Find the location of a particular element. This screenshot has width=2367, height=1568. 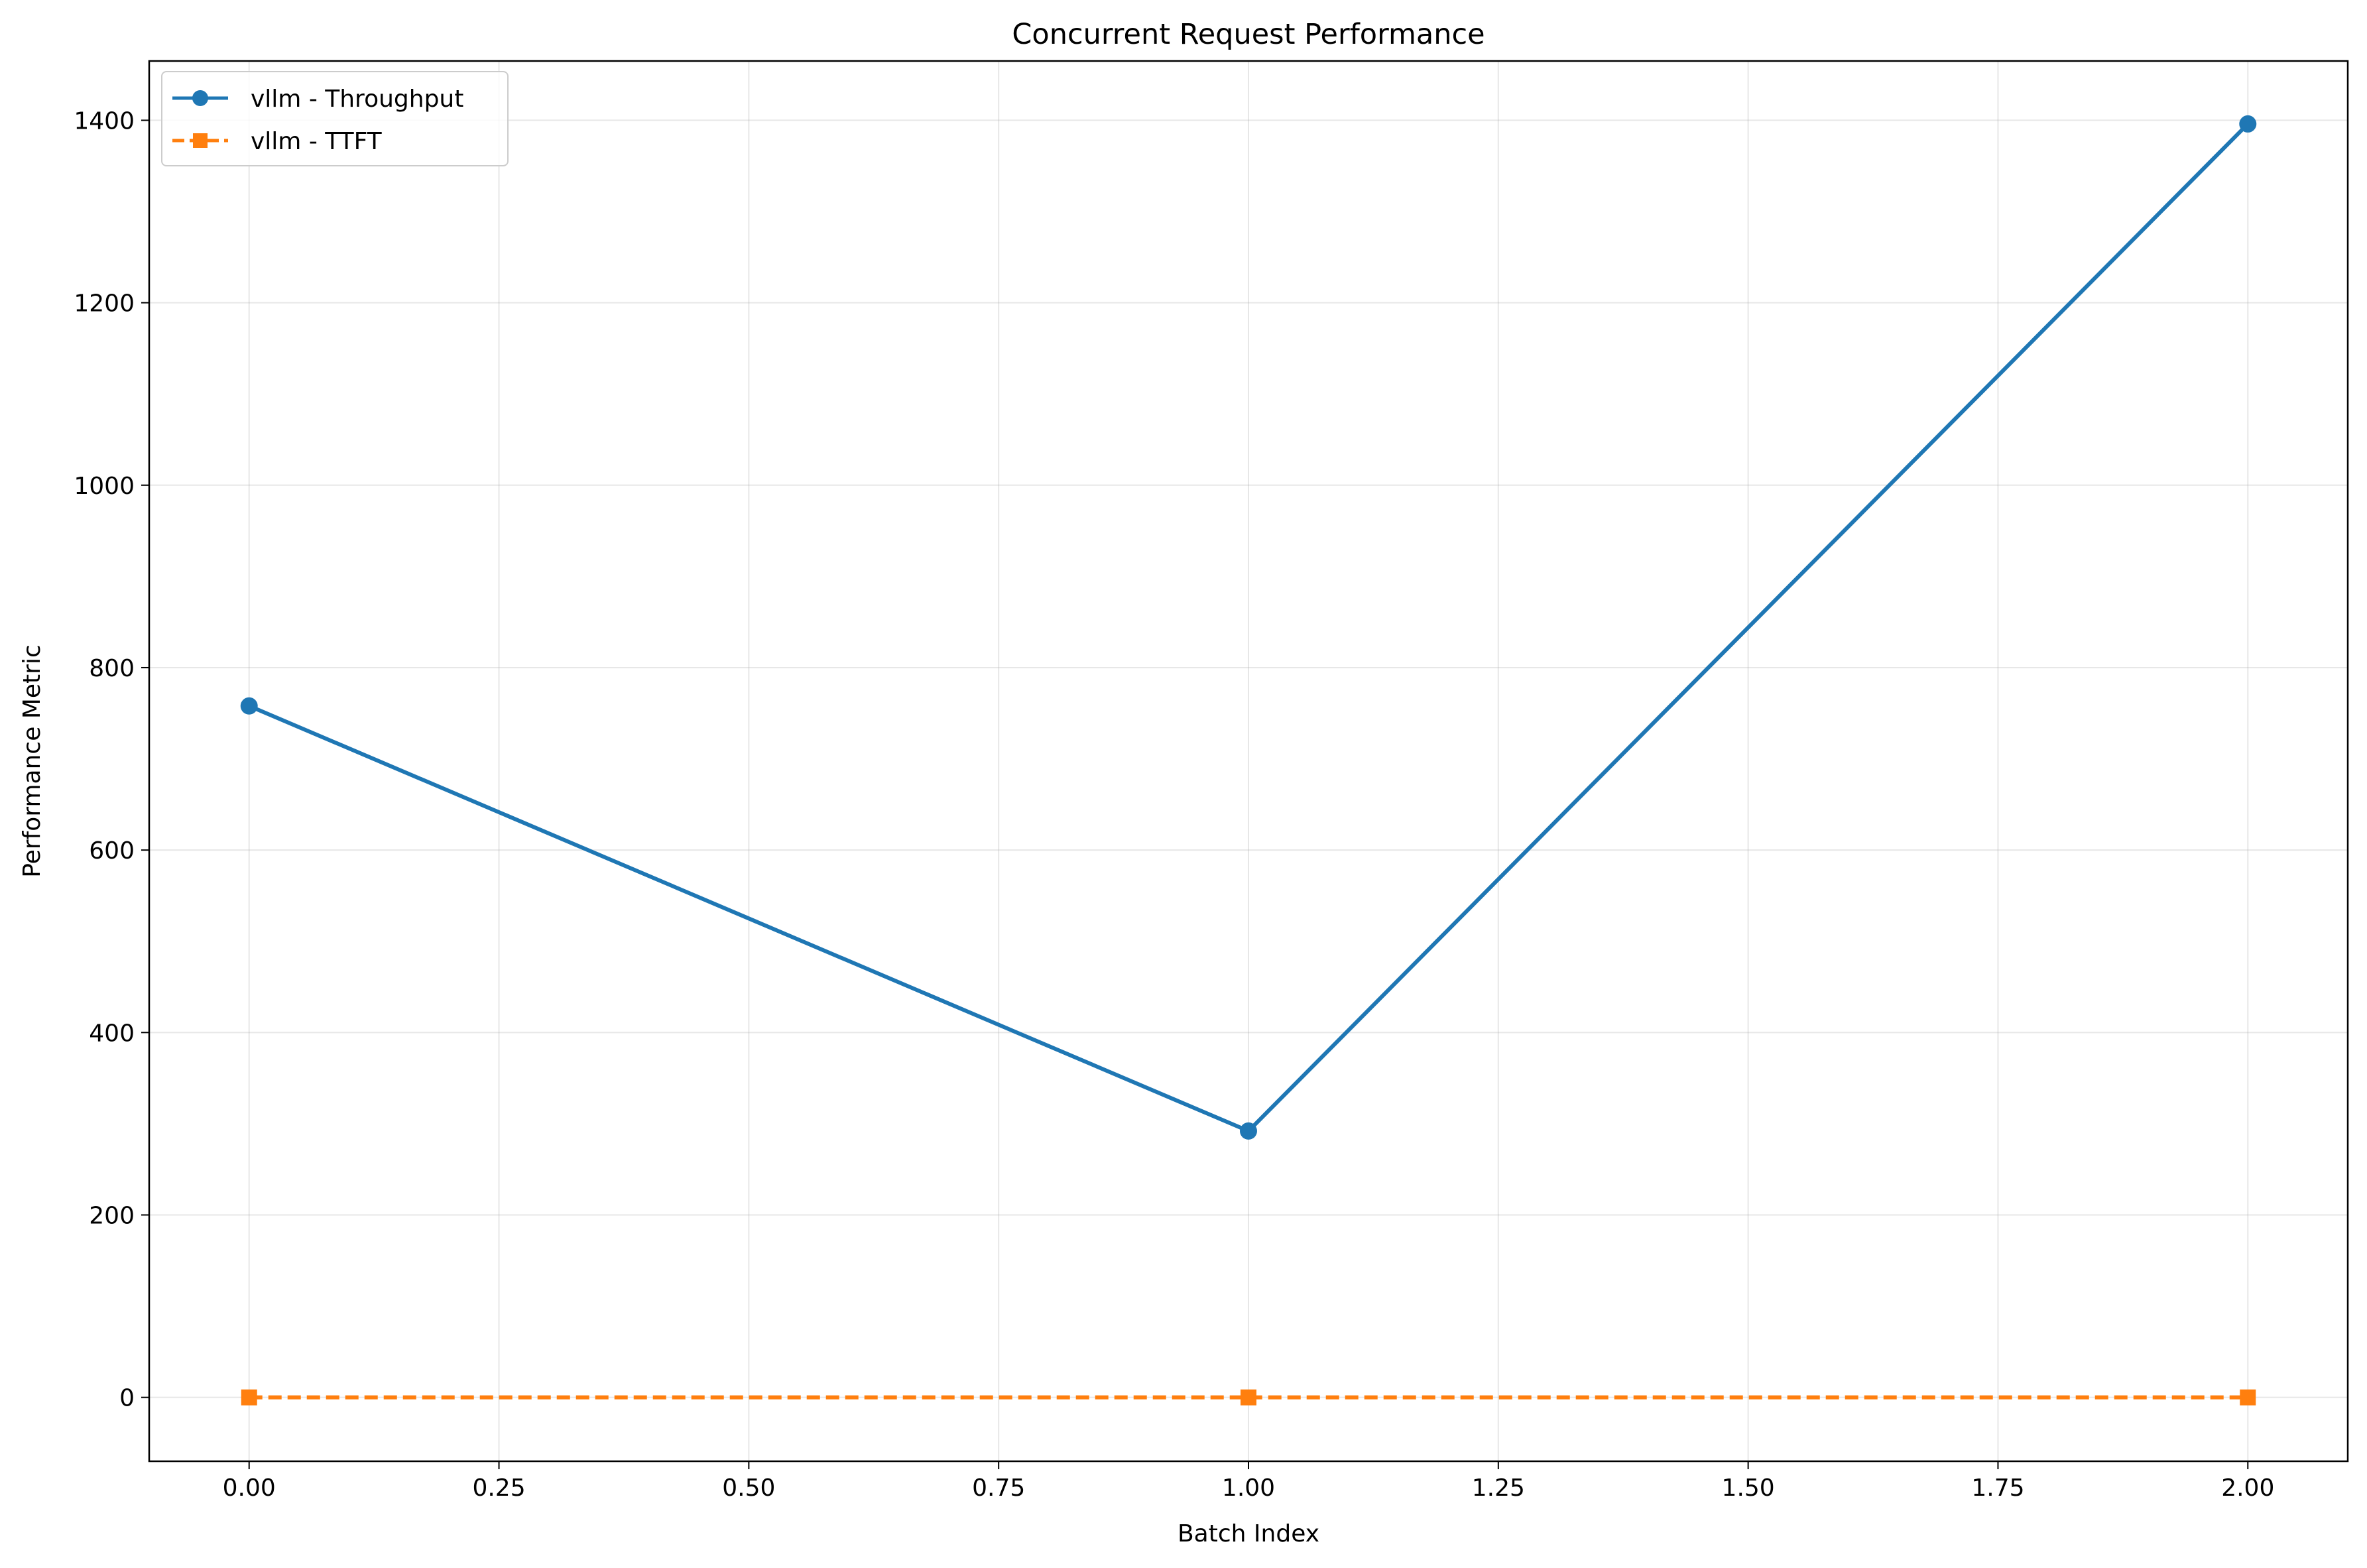

legend-box is located at coordinates (335, 118).